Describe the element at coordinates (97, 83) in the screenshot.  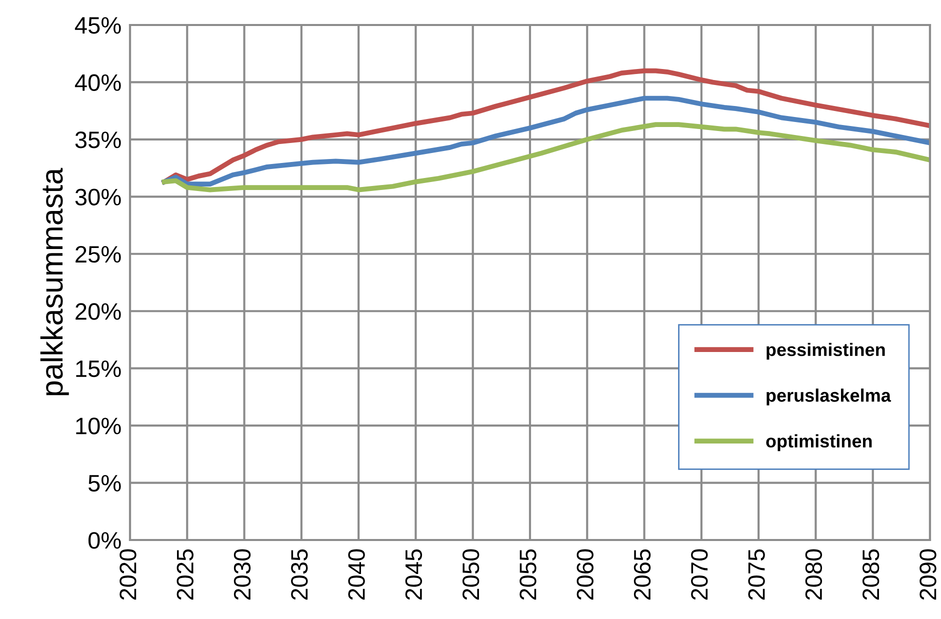
I see `y-tick-label: 40%` at that location.